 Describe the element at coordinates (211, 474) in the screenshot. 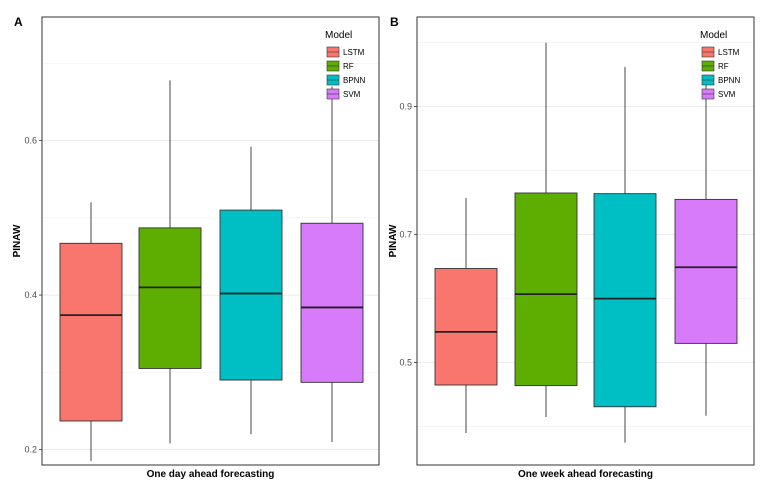

I see `x-axis-label: One day ahead forecasting` at that location.